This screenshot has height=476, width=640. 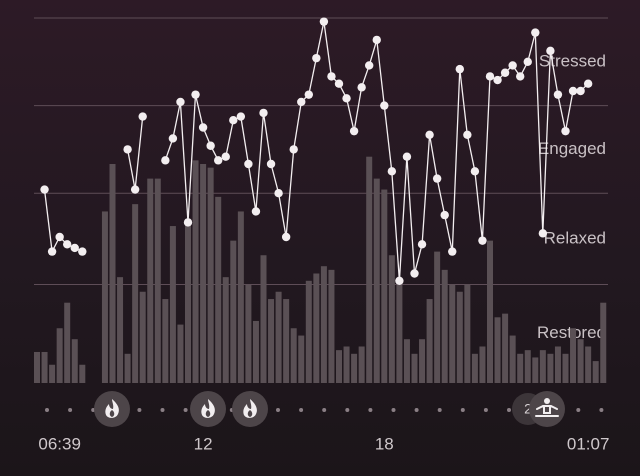 I want to click on y-tick-label: Engaged, so click(x=572, y=148).